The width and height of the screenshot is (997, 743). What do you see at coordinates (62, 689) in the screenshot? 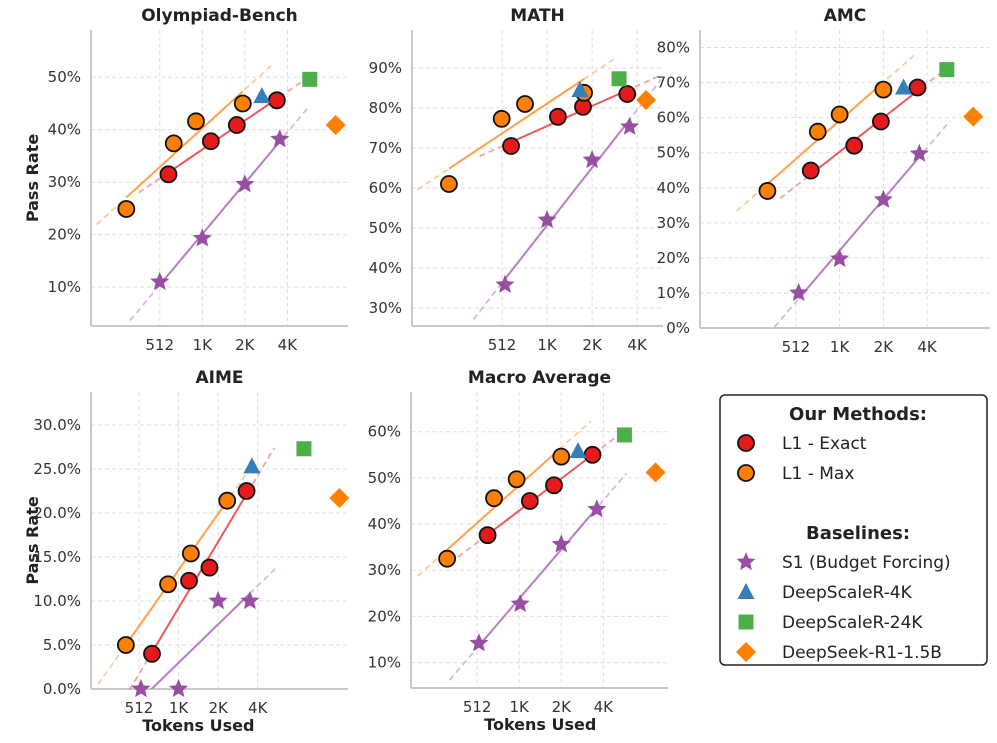
I see `y-tick-label: 0.0%` at bounding box center [62, 689].